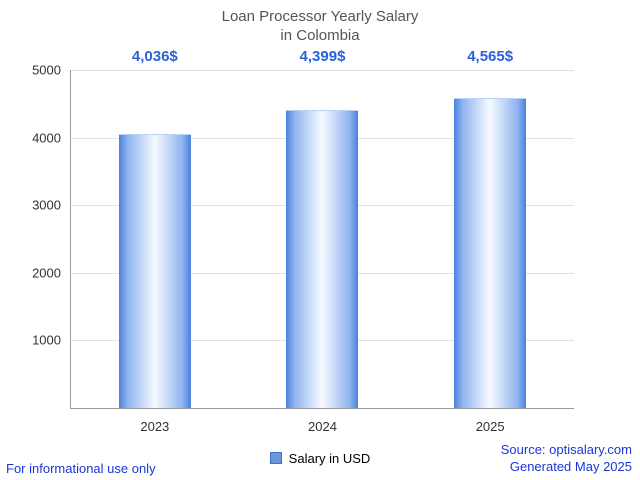 Image resolution: width=640 pixels, height=480 pixels. I want to click on legend-marker-icon, so click(275, 458).